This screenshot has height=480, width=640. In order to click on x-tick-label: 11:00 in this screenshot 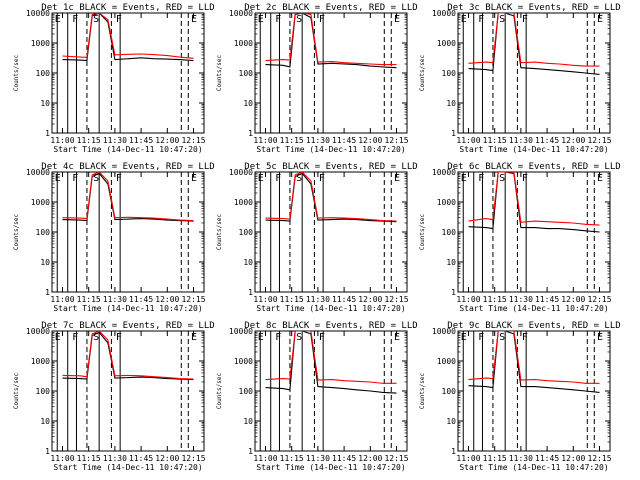, I will do `click(468, 140)`.